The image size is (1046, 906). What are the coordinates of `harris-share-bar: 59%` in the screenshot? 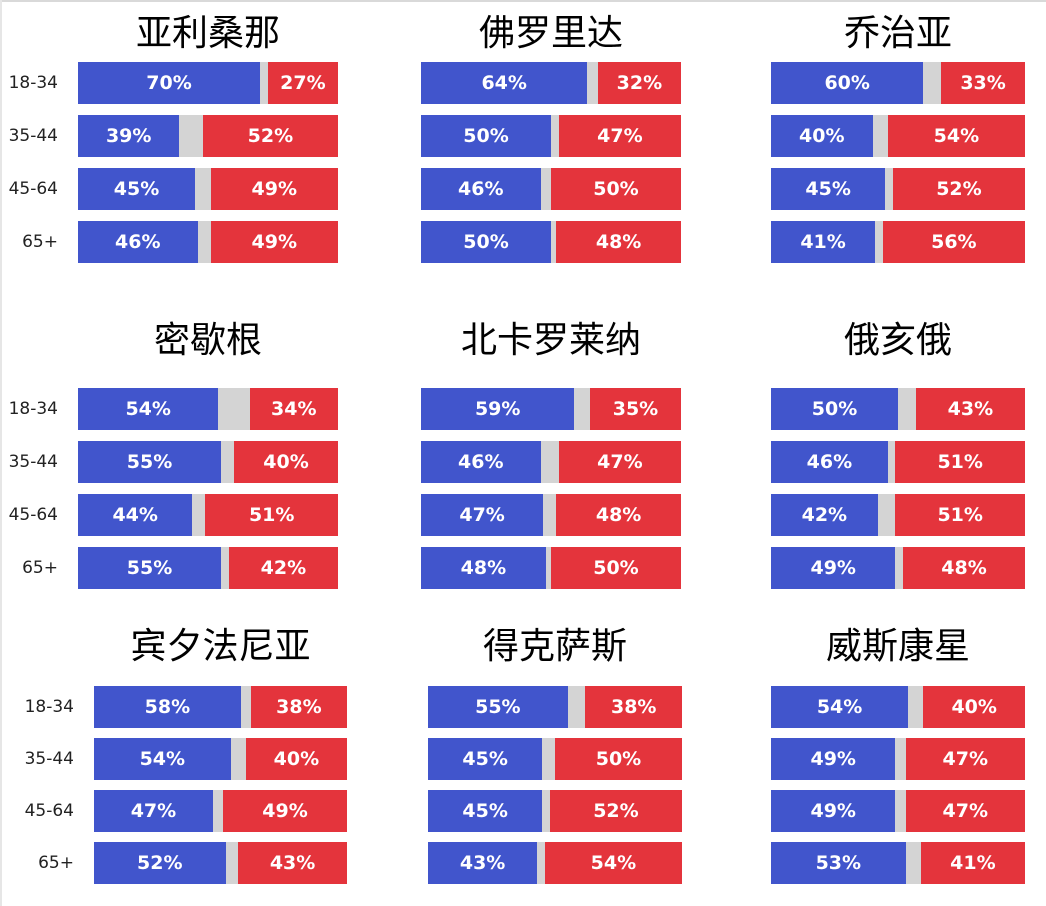 It's located at (498, 409).